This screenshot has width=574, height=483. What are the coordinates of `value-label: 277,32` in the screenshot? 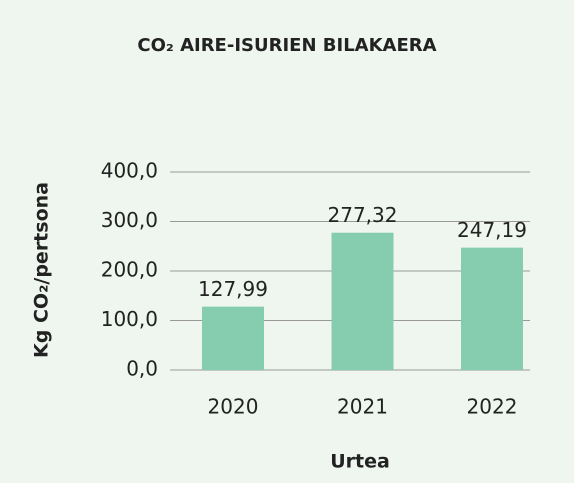 It's located at (363, 215).